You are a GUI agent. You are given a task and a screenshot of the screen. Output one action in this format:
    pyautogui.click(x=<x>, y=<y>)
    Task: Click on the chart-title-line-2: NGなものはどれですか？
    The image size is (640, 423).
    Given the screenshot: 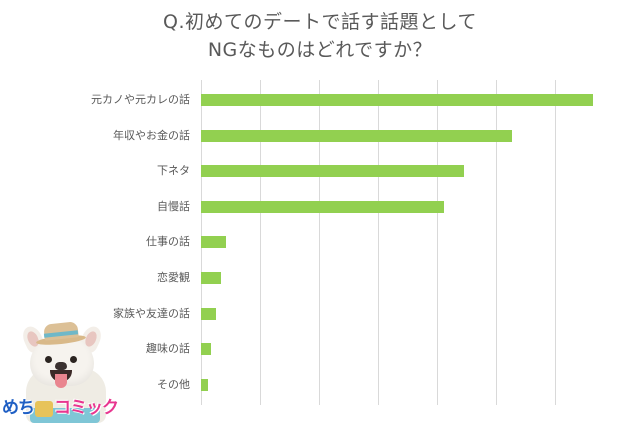 What is the action you would take?
    pyautogui.click(x=320, y=50)
    